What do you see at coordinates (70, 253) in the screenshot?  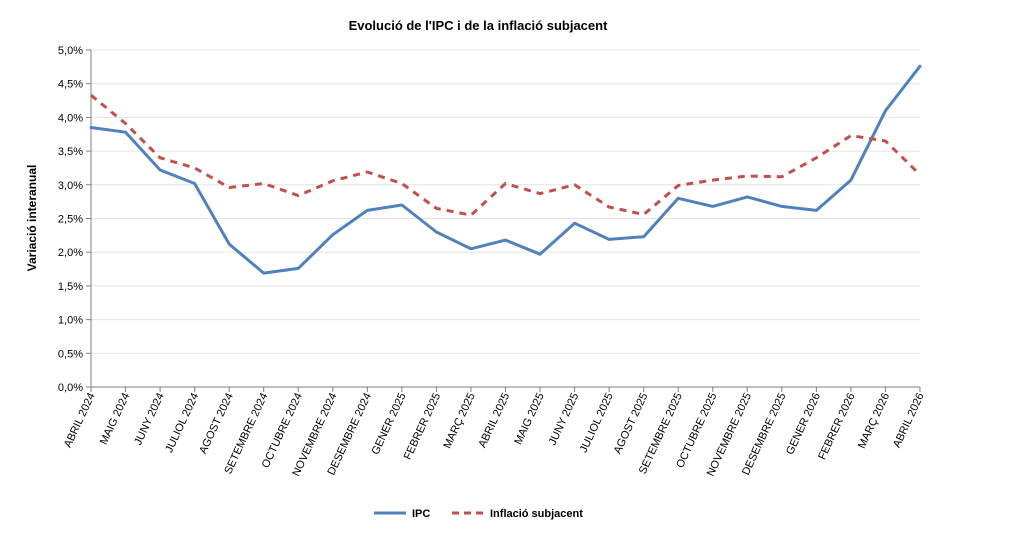 I see `y-tick-label: 2,0%` at bounding box center [70, 253].